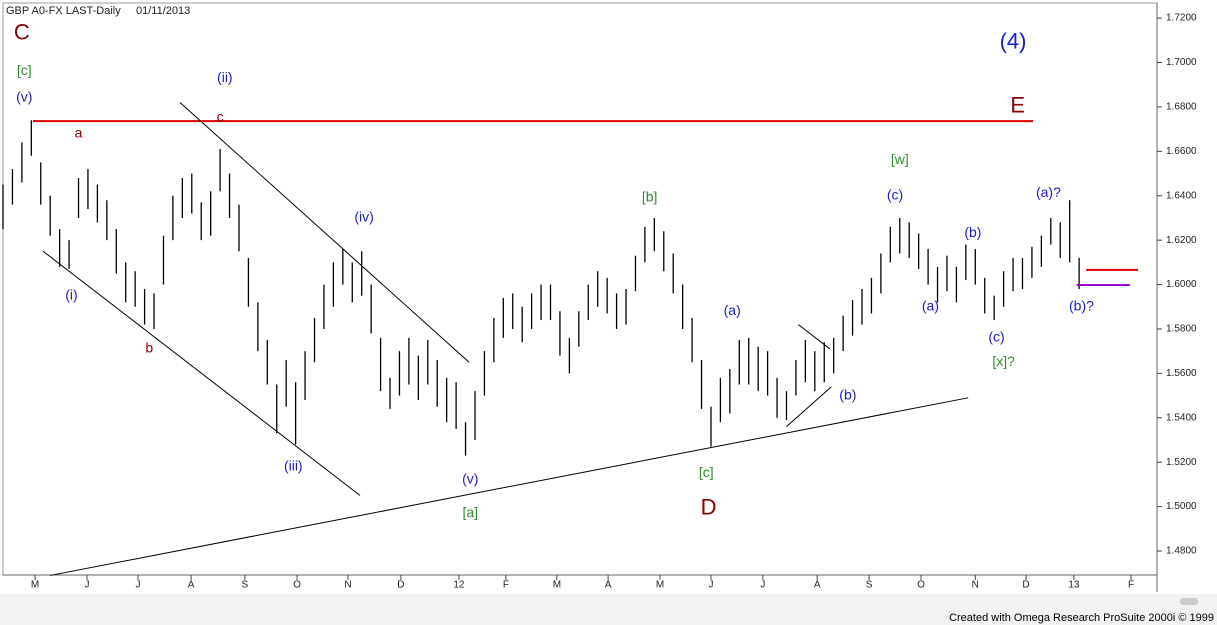 This screenshot has width=1217, height=625. Describe the element at coordinates (709, 507) in the screenshot. I see `wave-label: D` at that location.